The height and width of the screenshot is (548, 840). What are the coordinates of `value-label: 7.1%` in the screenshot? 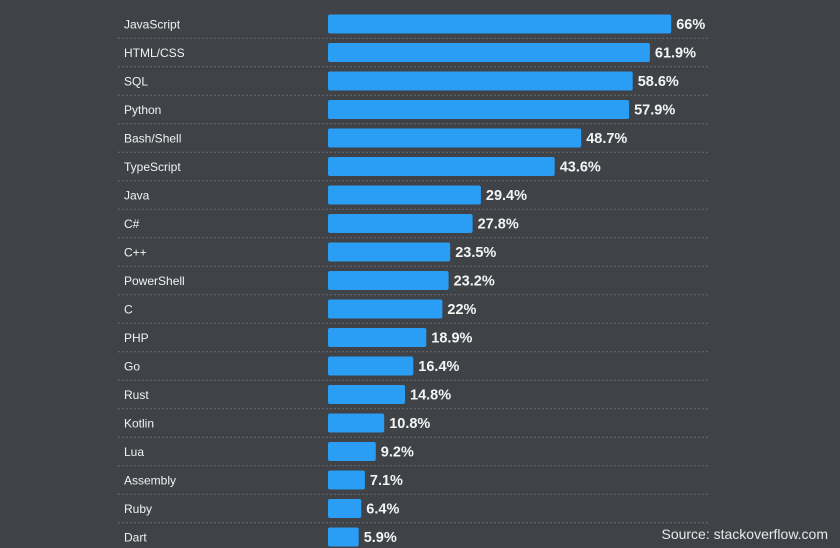 It's located at (386, 481).